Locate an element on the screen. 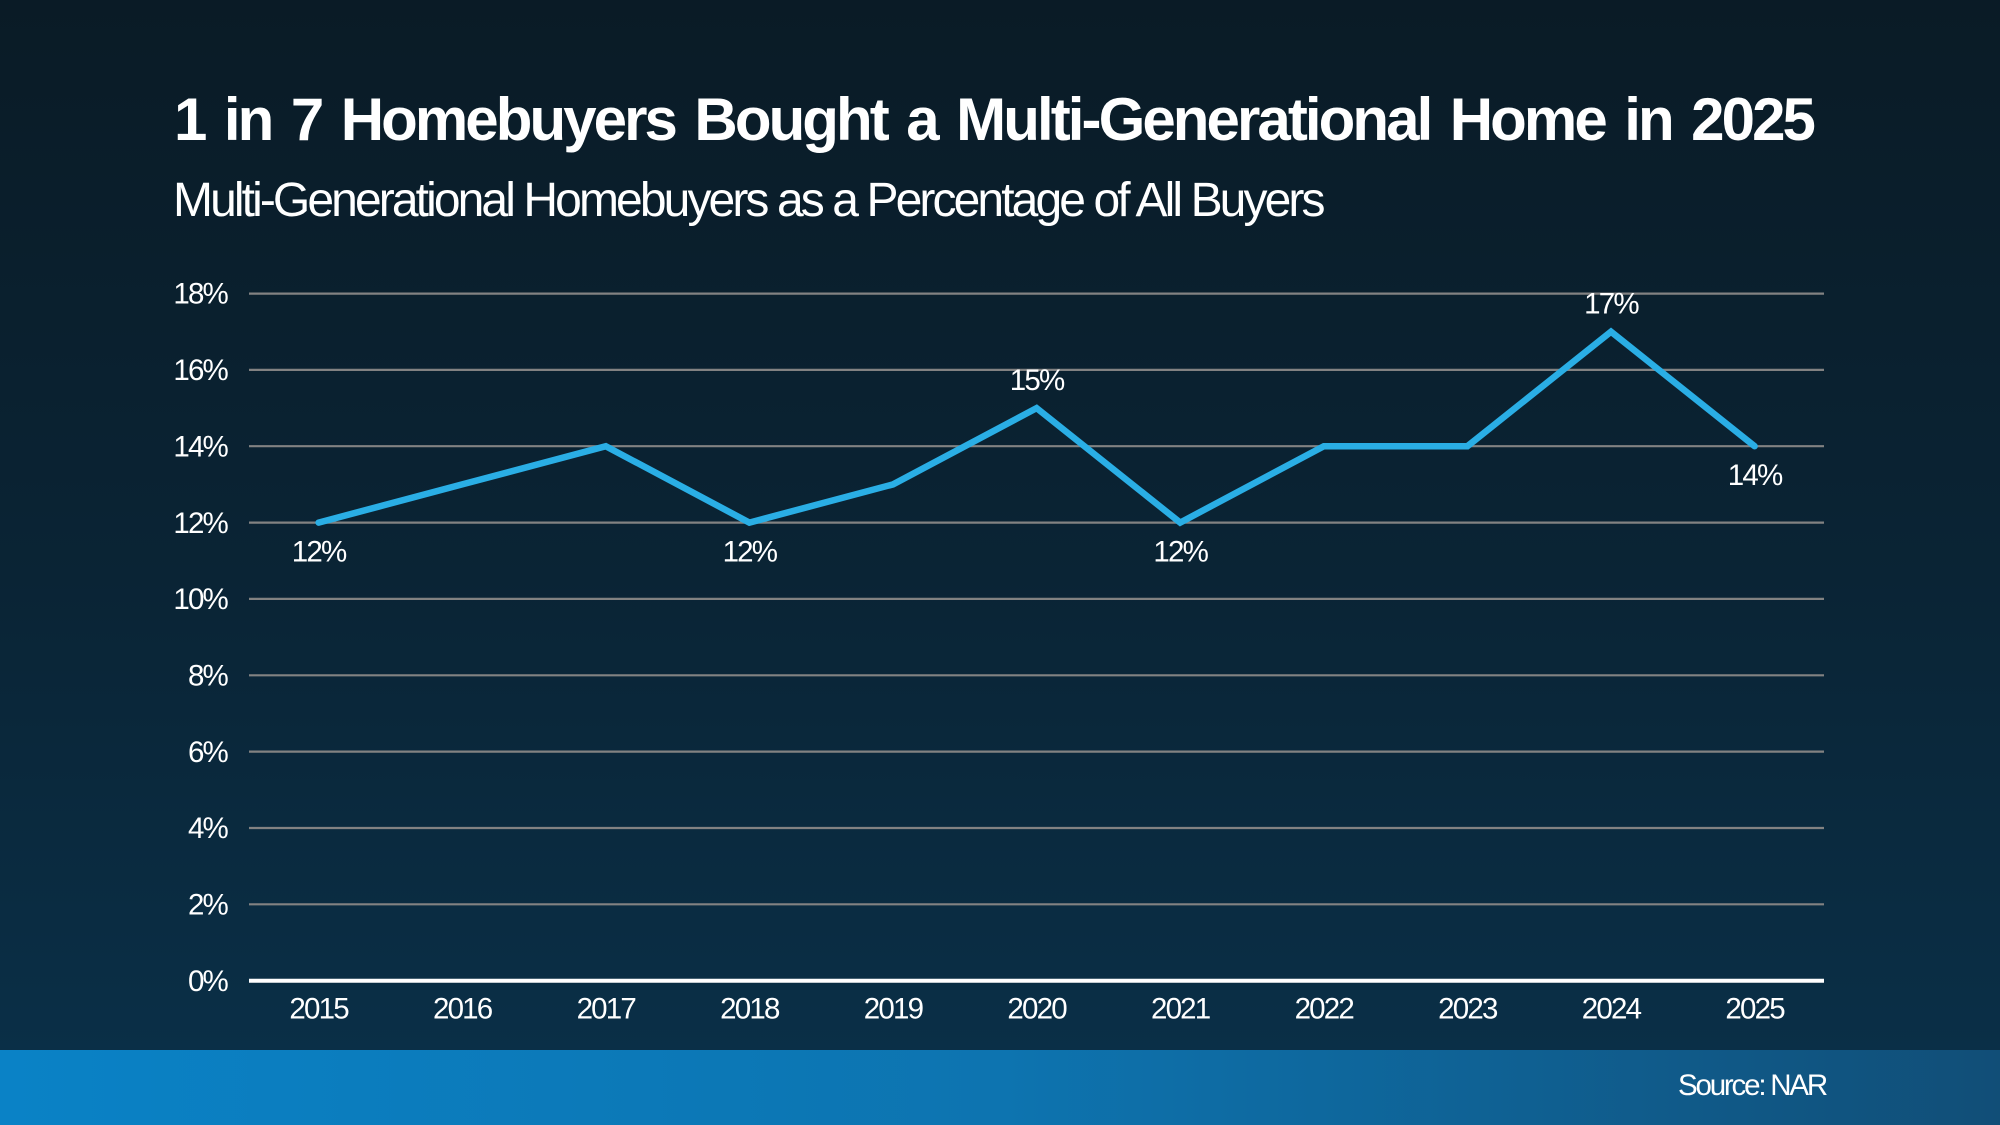  svg-text: Source: NAR is located at coordinates (1752, 1085).